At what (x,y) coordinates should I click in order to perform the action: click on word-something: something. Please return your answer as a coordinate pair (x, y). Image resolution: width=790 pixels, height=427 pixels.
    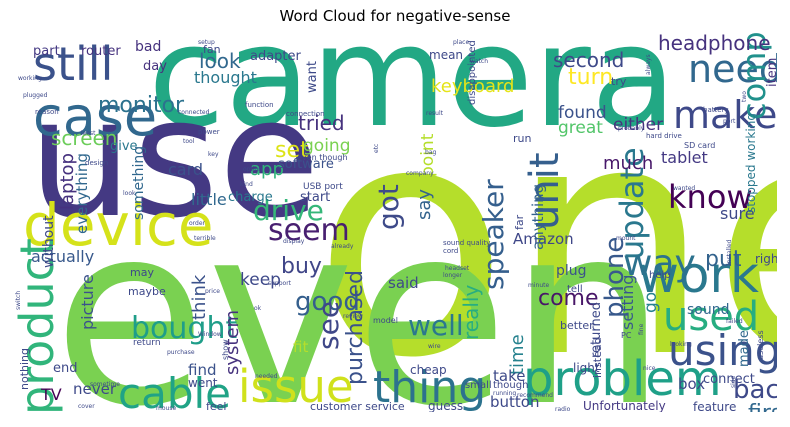
    Looking at the image, I should click on (139, 183).